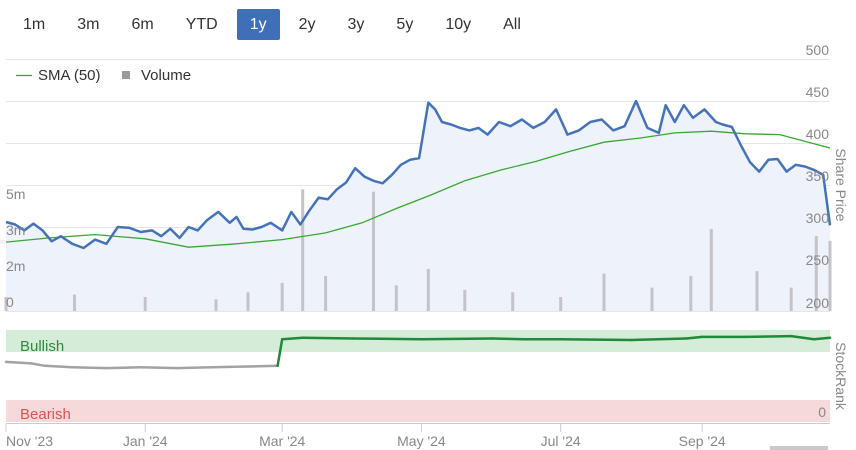 Image resolution: width=856 pixels, height=450 pixels. I want to click on range-button-2y: 2y, so click(307, 24).